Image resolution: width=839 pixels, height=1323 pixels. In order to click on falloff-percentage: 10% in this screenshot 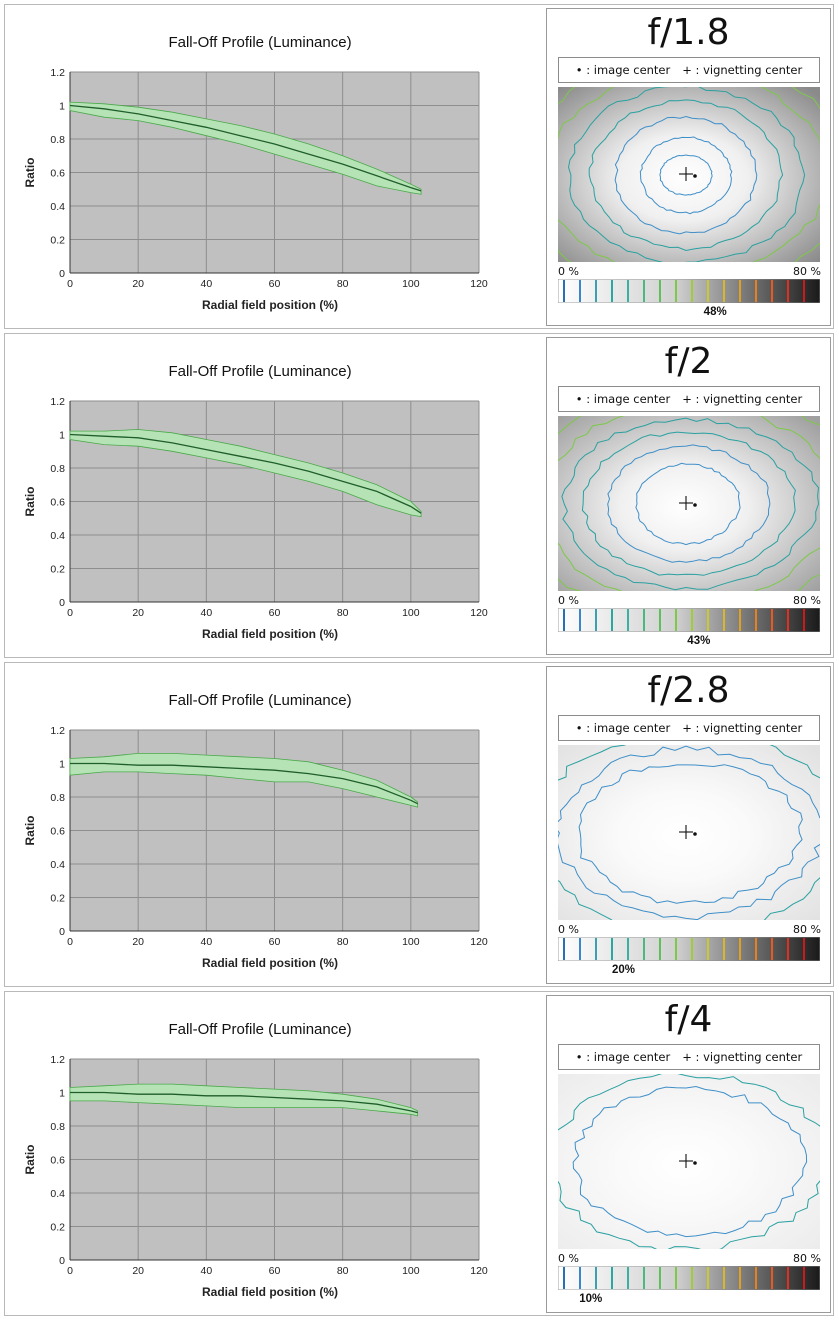, I will do `click(591, 1299)`.